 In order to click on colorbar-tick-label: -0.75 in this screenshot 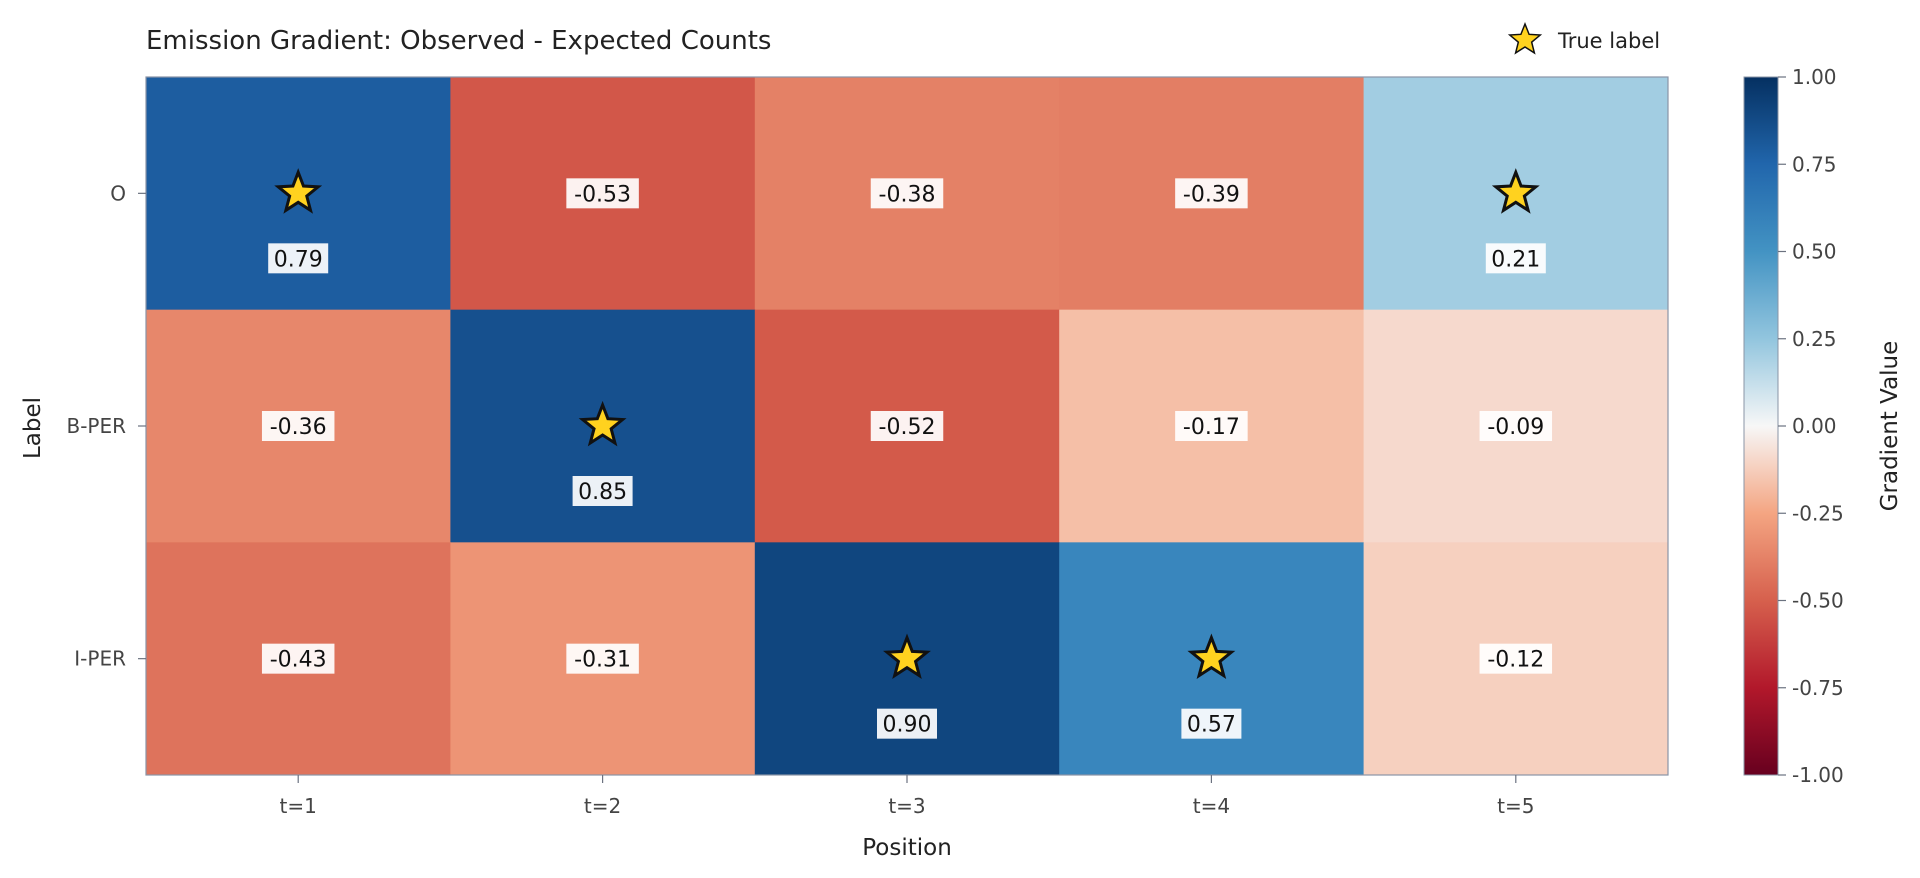, I will do `click(1818, 688)`.